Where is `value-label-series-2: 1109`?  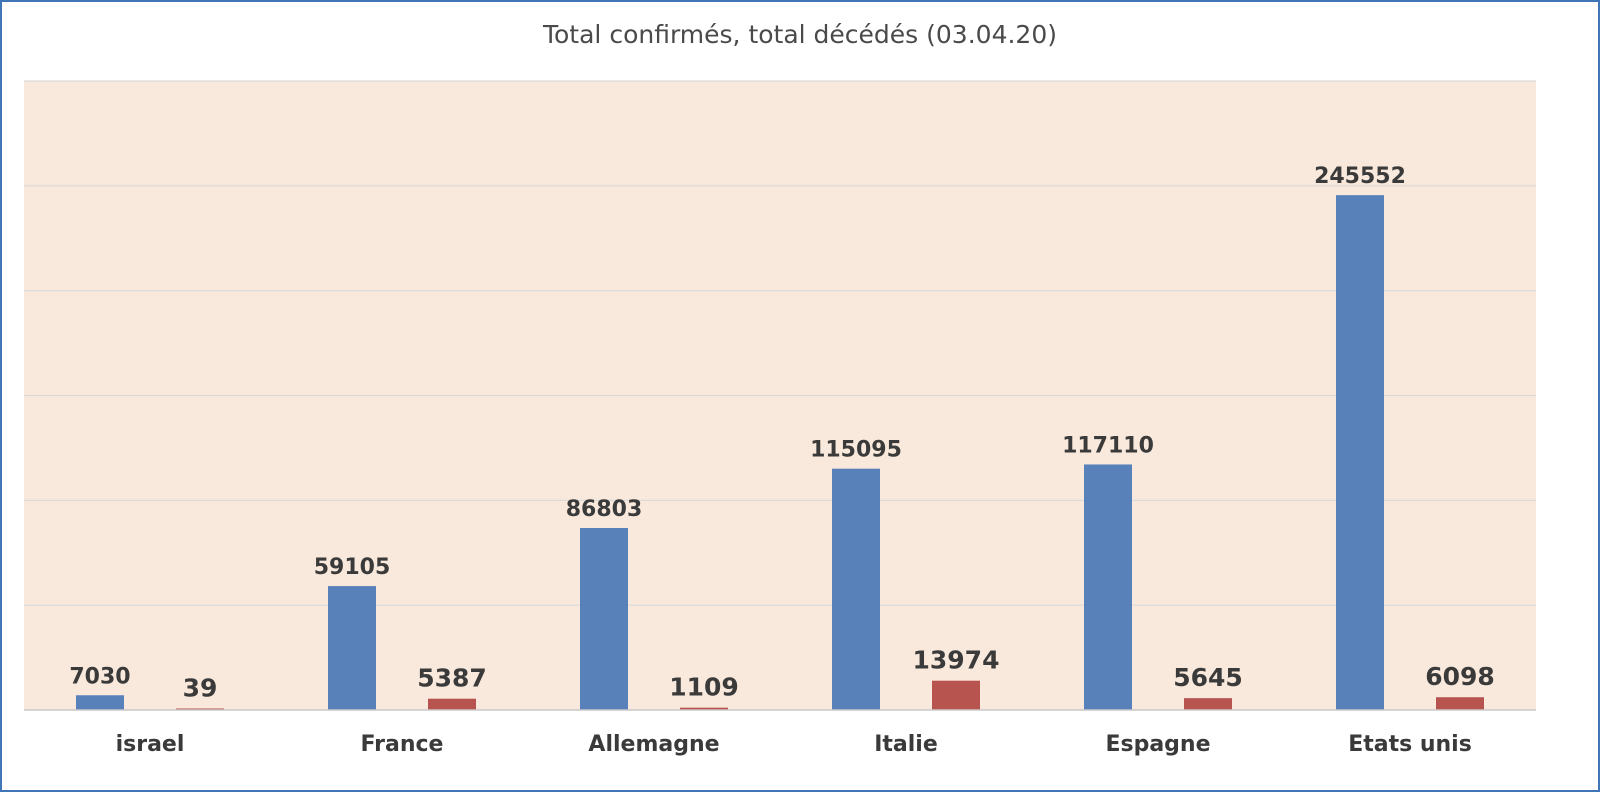 value-label-series-2: 1109 is located at coordinates (704, 687).